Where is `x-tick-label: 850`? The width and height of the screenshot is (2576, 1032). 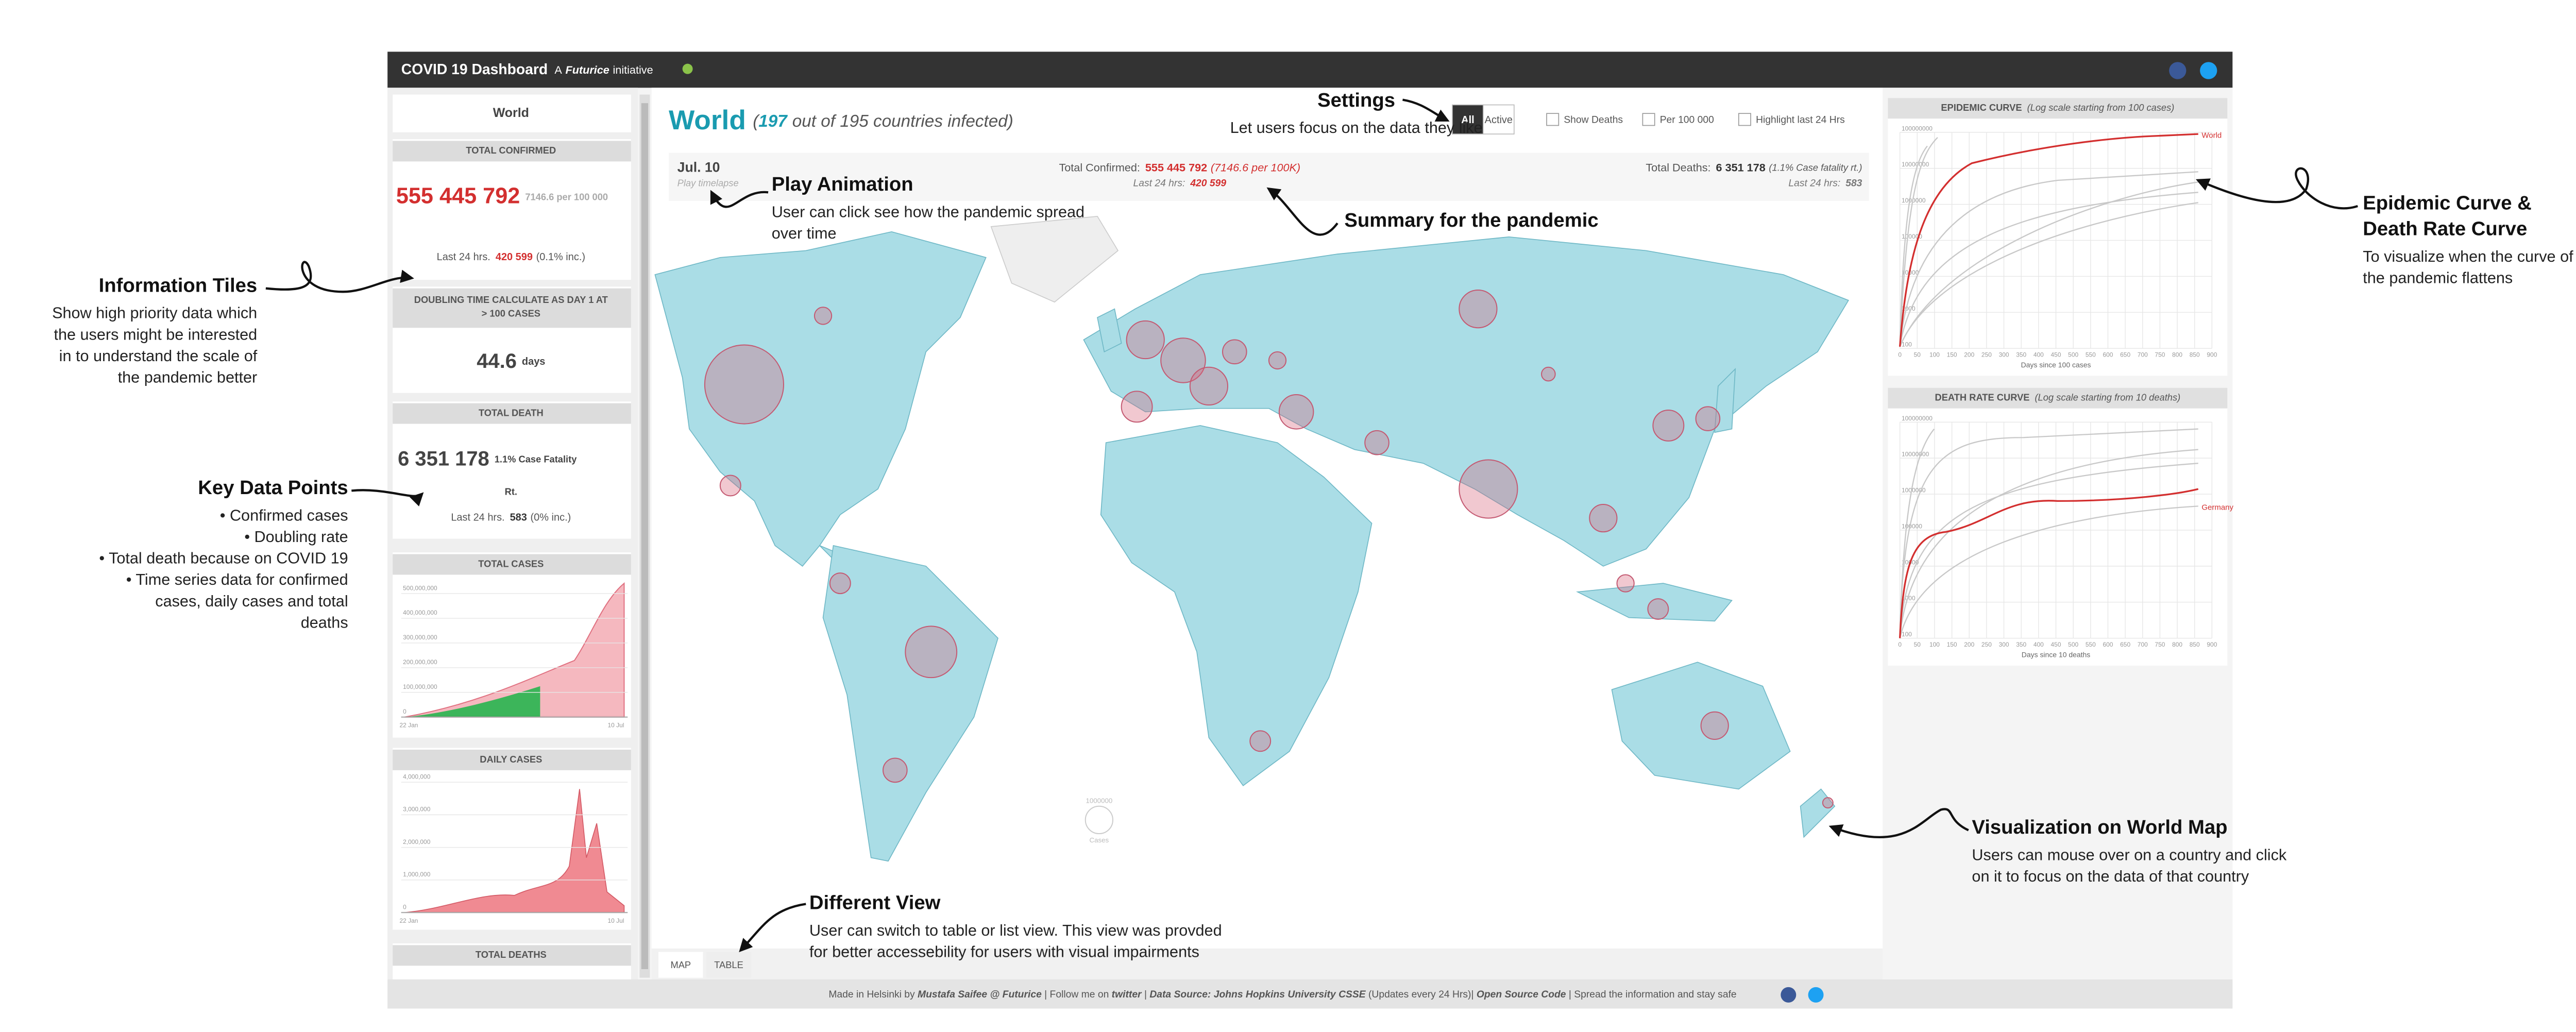
x-tick-label: 850 is located at coordinates (2195, 644).